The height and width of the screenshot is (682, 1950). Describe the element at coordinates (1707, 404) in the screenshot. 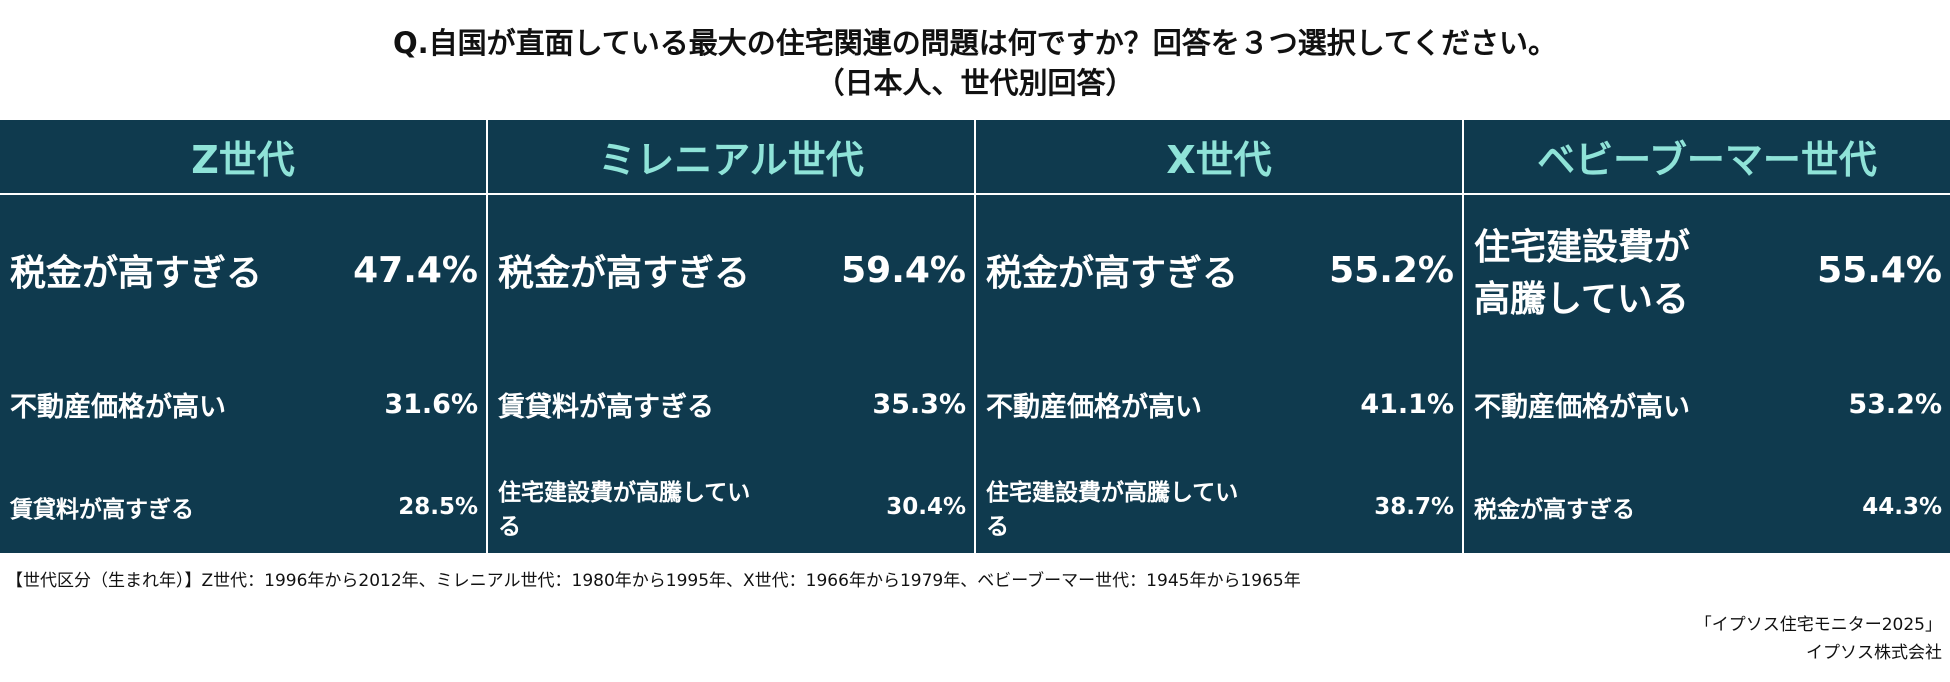

I see `answer-row: 不動産価格が高い 53.2%` at that location.